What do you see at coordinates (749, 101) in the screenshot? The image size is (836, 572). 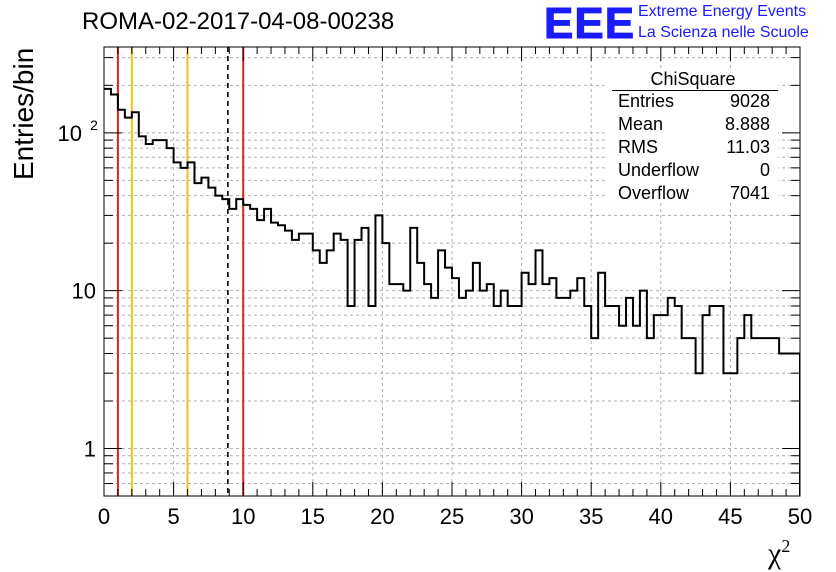 I see `stats-value: 9028` at bounding box center [749, 101].